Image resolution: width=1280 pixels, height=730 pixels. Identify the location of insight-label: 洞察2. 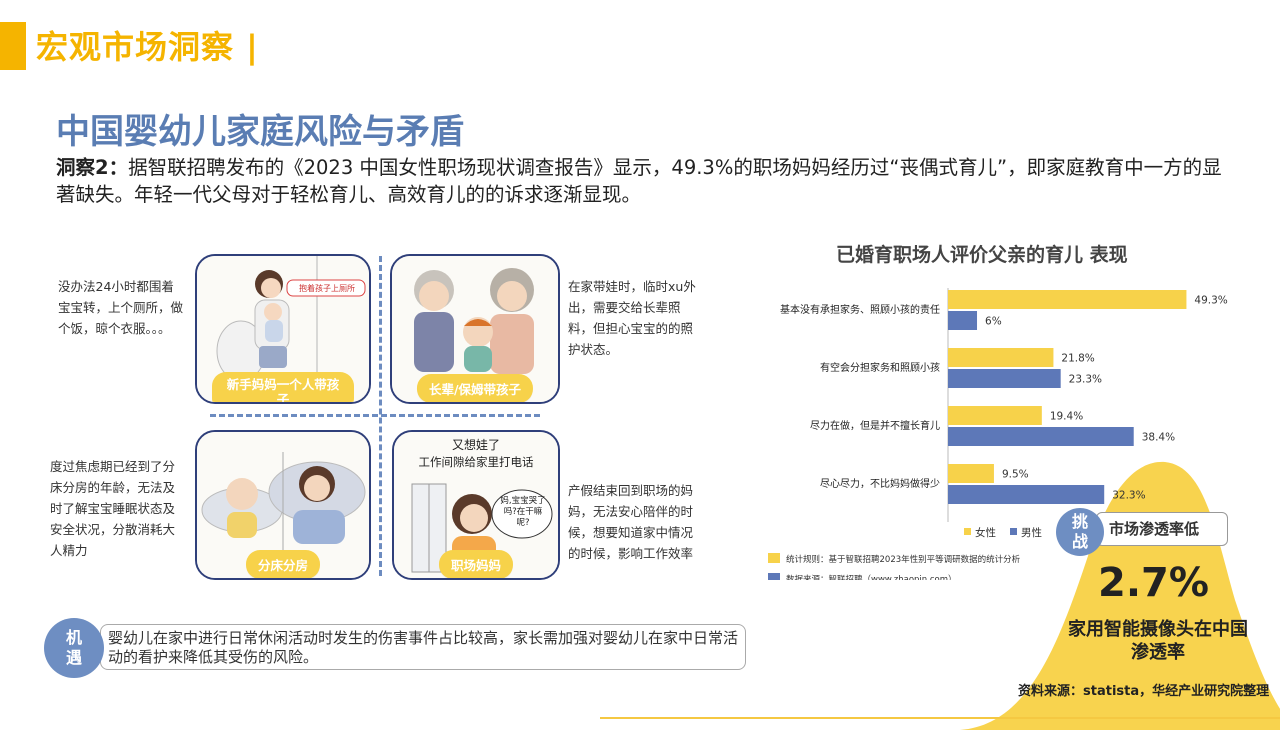
(82, 167).